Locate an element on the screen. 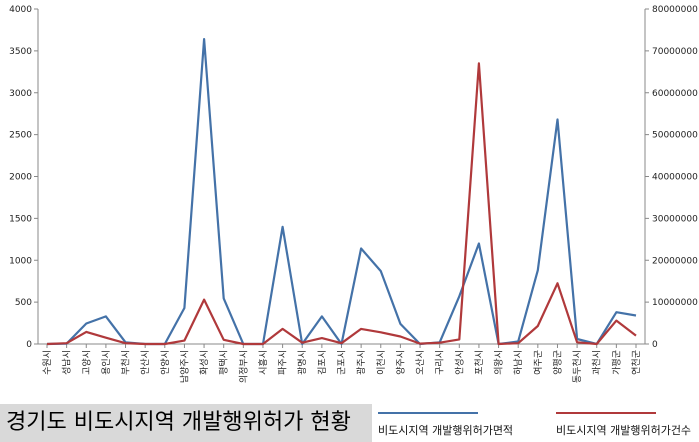  legend-label-area: 비도시지역 개발행위허가면적 is located at coordinates (446, 430).